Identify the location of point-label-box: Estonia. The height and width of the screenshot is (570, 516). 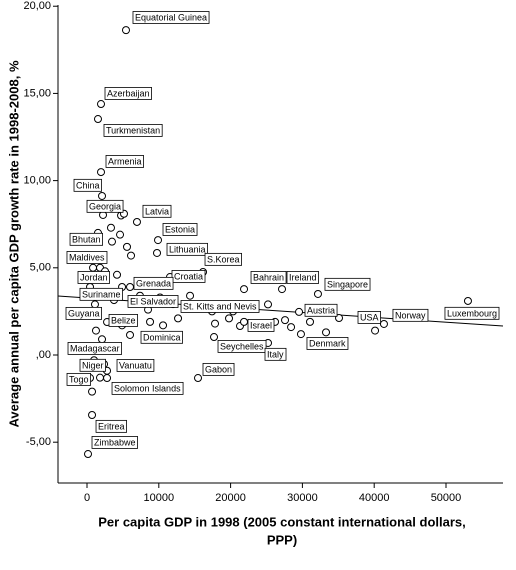
(180, 229).